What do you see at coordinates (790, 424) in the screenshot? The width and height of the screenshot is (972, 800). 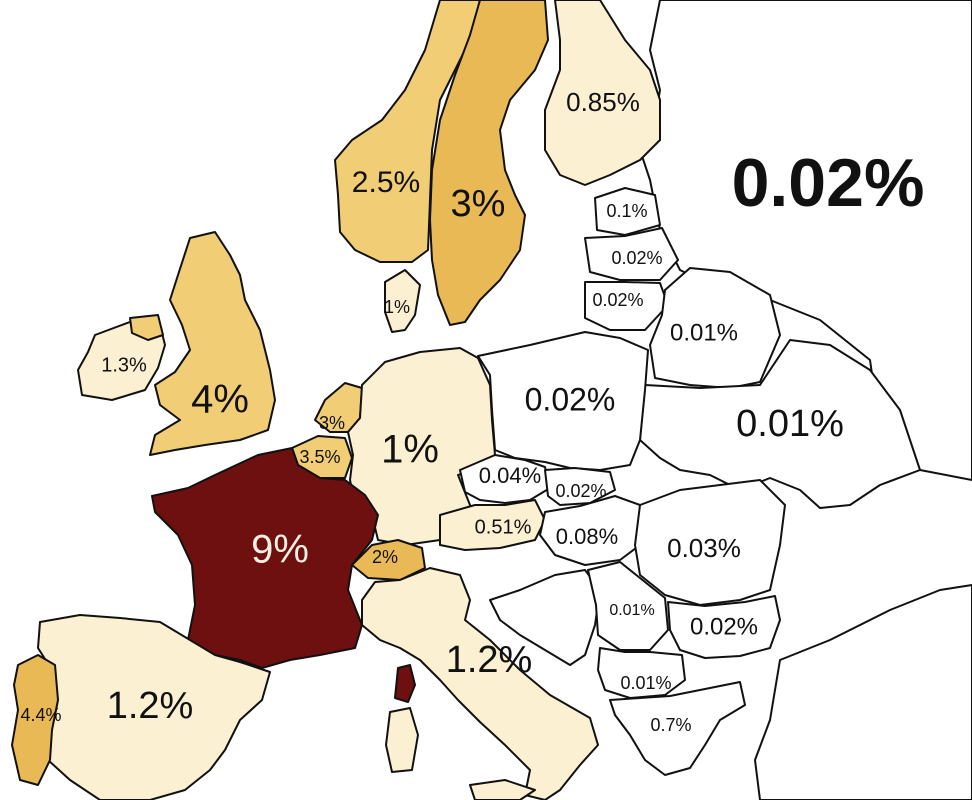 I see `ukraine-label: 0.01%` at bounding box center [790, 424].